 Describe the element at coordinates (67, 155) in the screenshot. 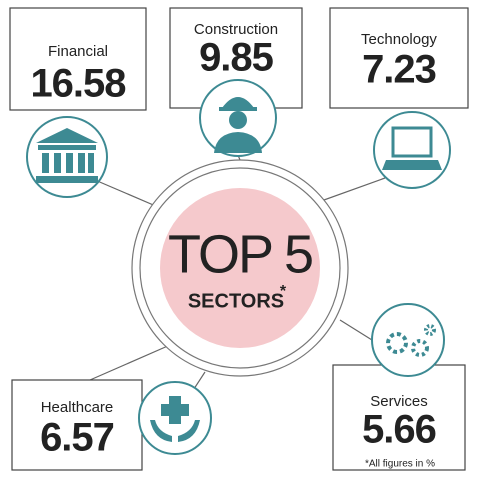

I see `bank-icon` at that location.